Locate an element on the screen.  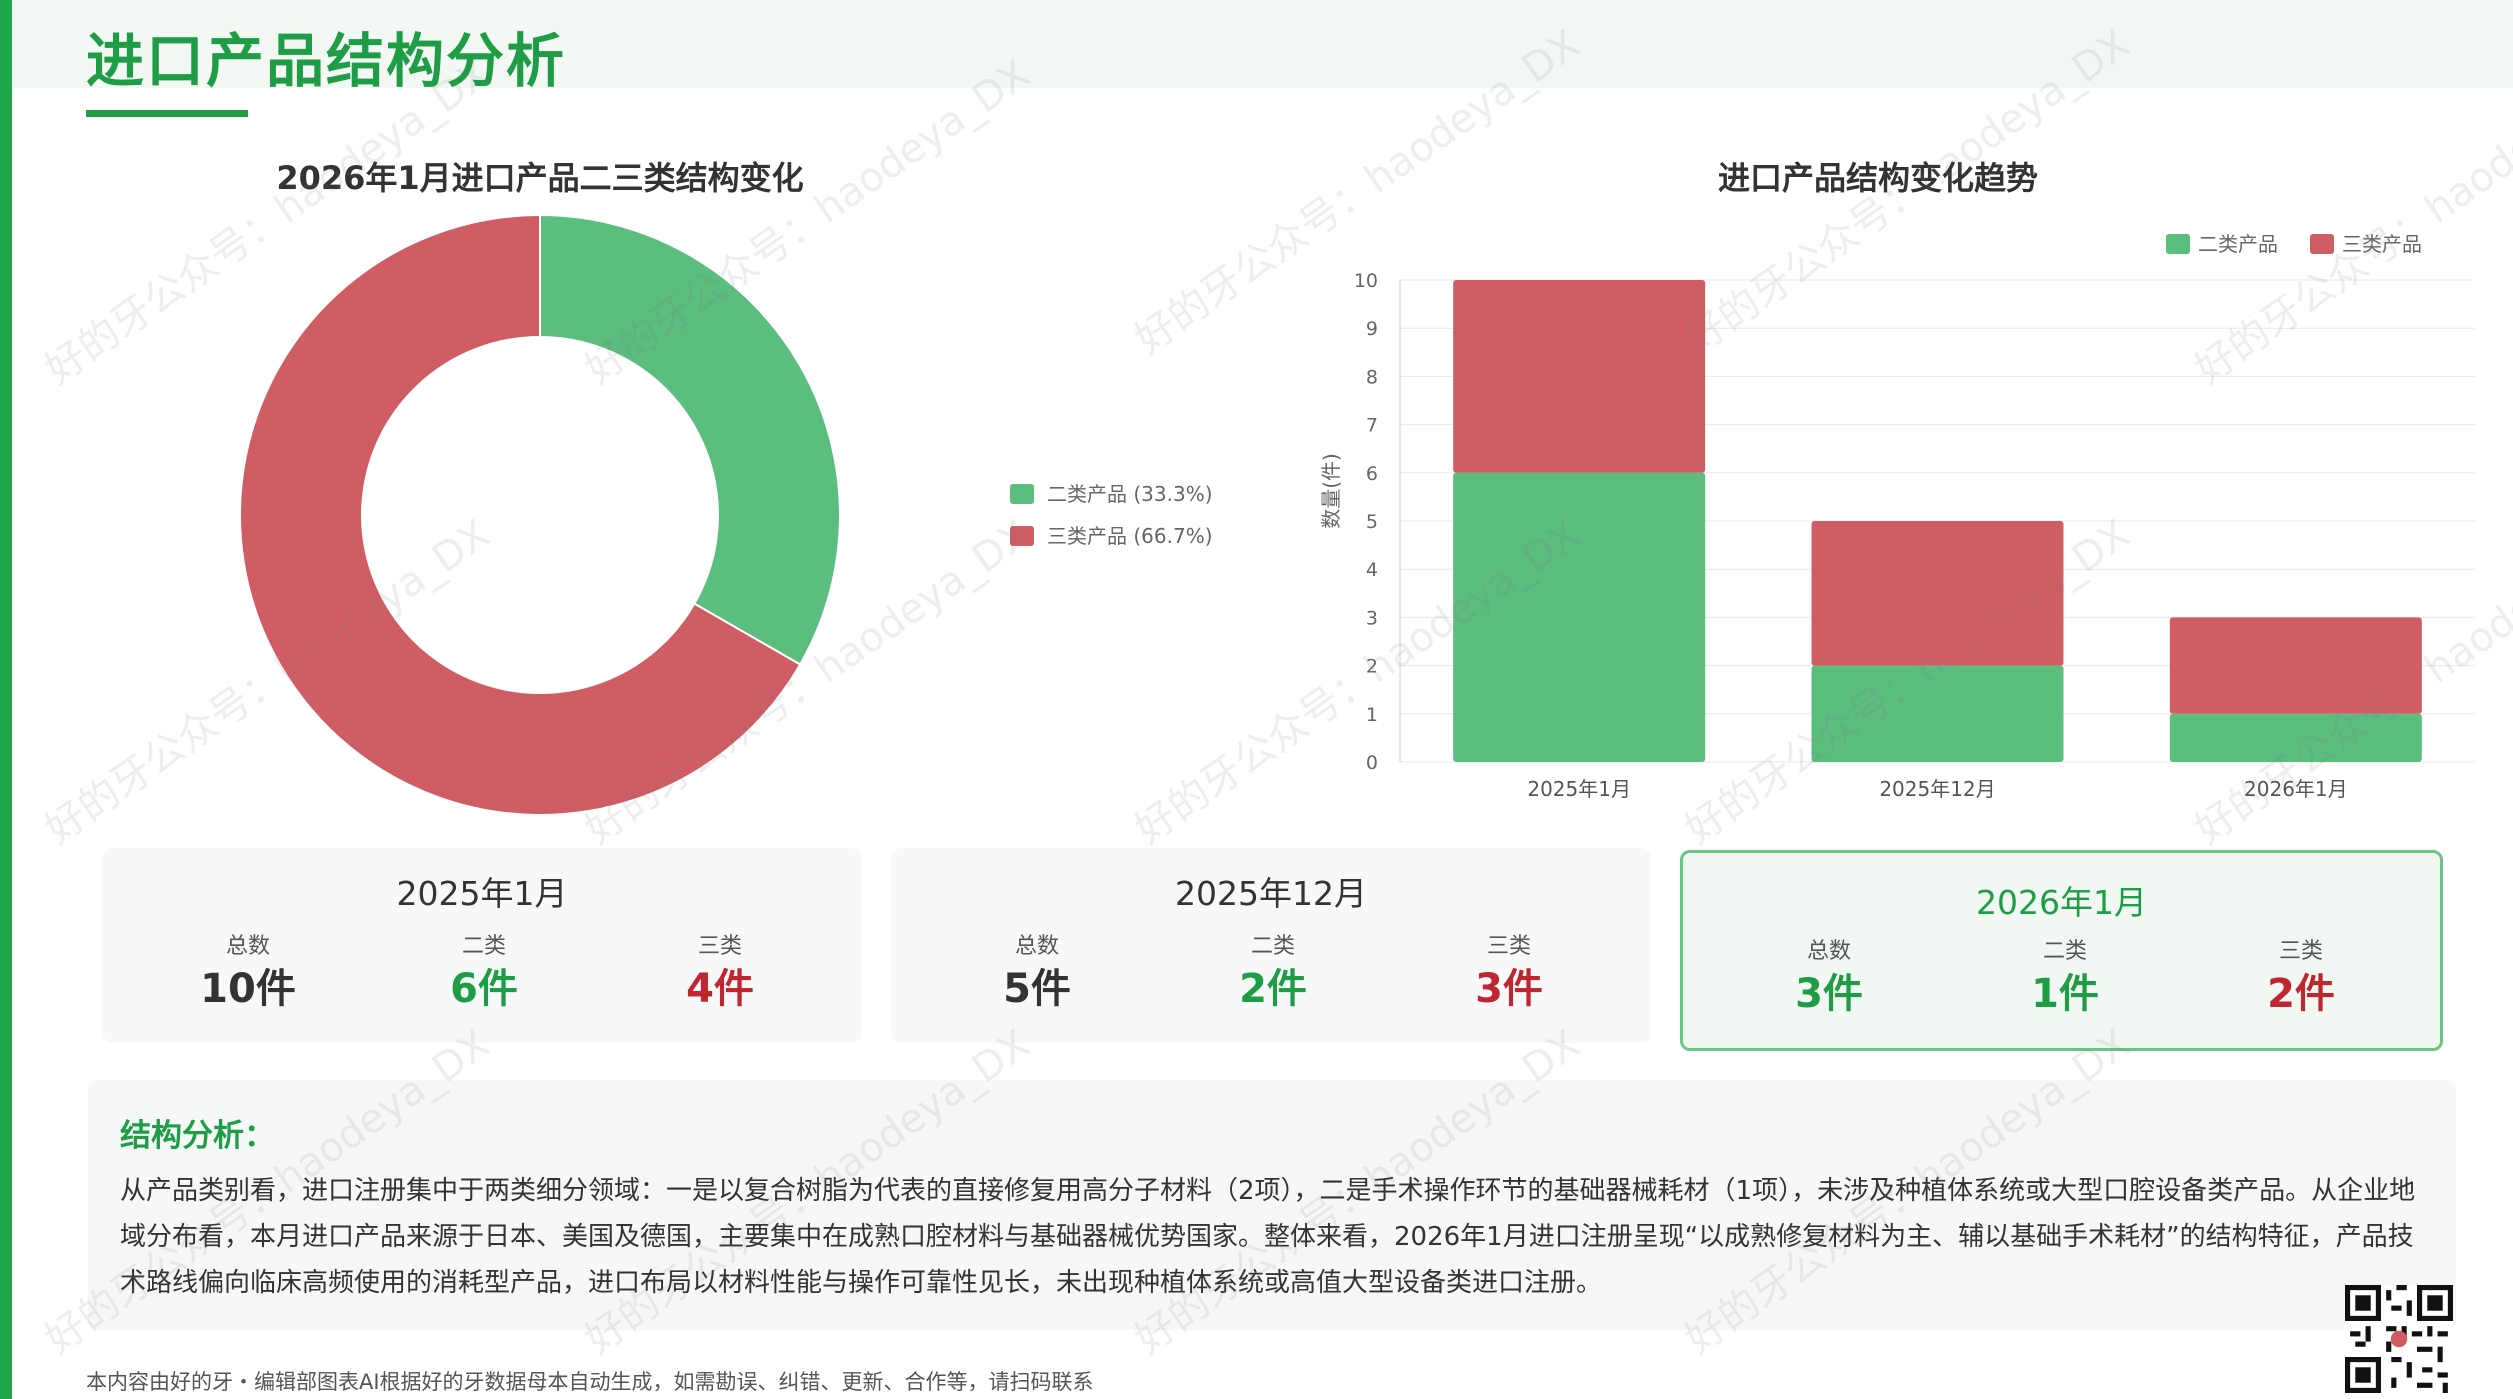
card-title: 2025年12月 is located at coordinates (1271, 893).